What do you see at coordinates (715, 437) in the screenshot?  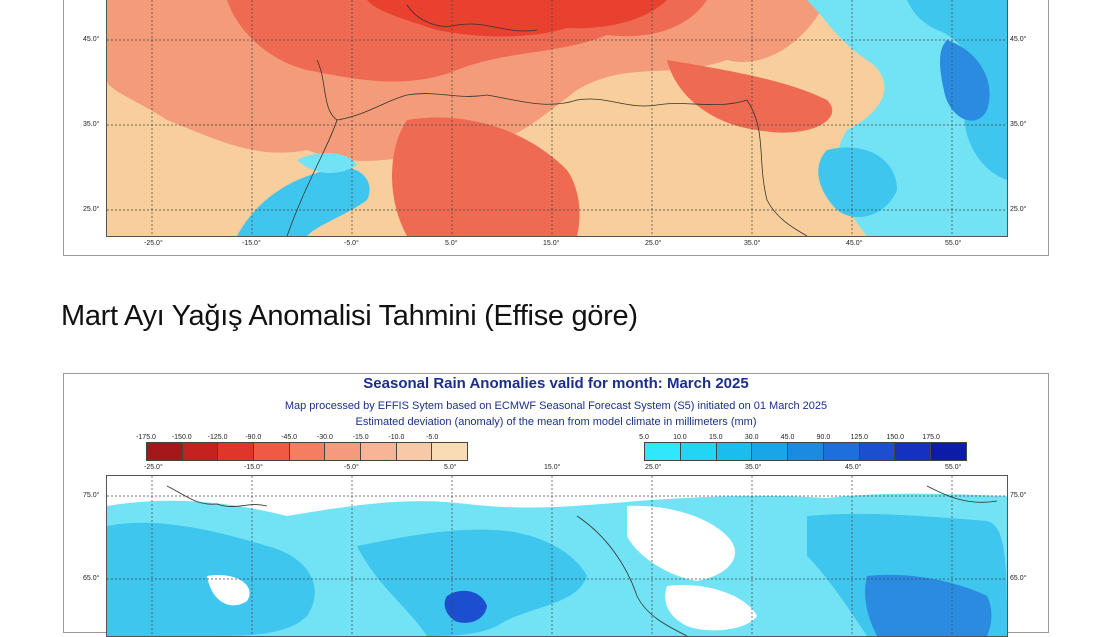 I see `legend-label: 15.0` at bounding box center [715, 437].